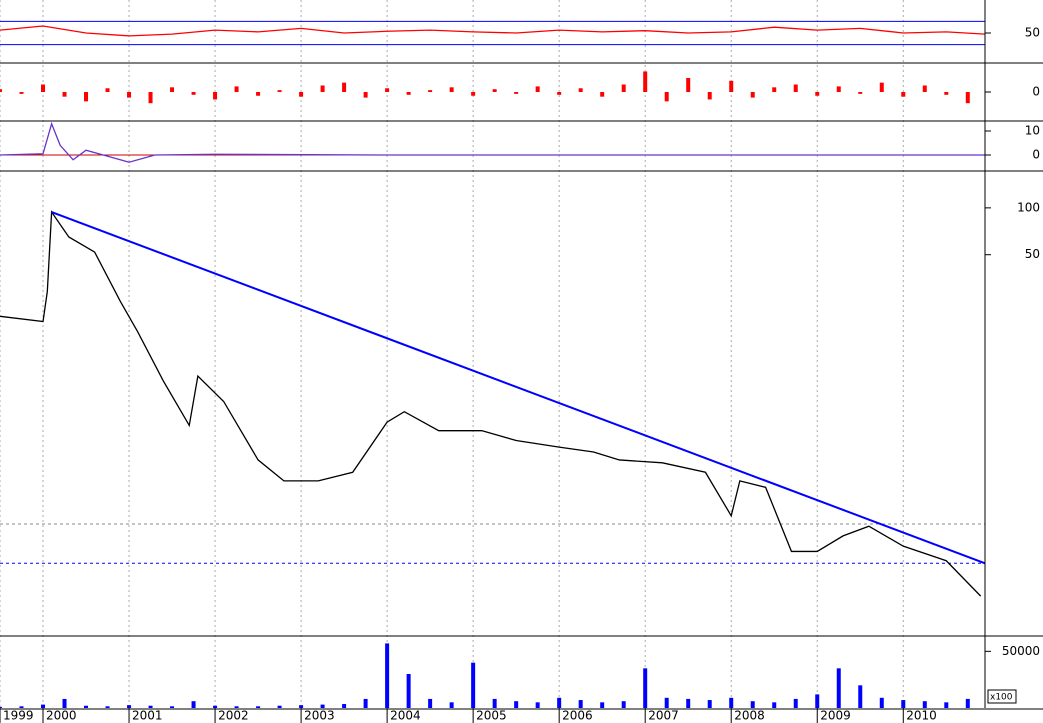 This screenshot has width=1043, height=723. What do you see at coordinates (233, 716) in the screenshot?
I see `x-tick-label: 2002` at bounding box center [233, 716].